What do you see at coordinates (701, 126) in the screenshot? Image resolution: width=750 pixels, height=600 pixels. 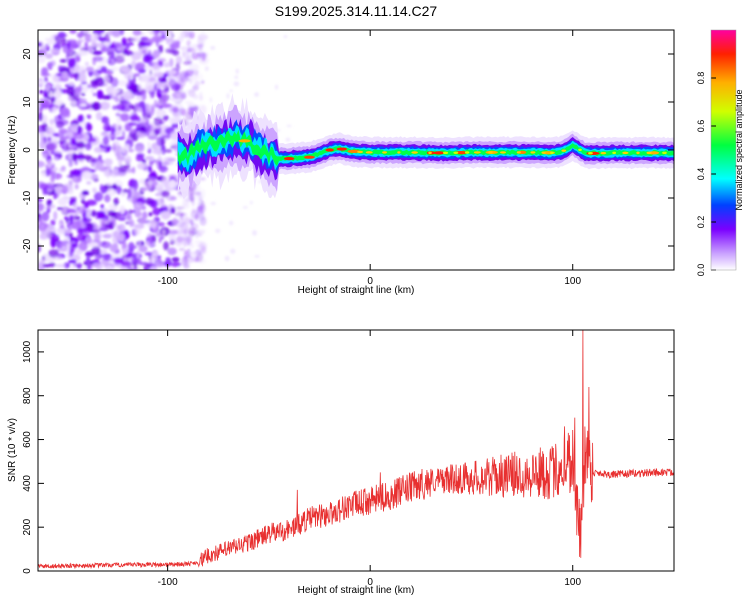 I see `colorbar-tick-label: 0.6` at bounding box center [701, 126].